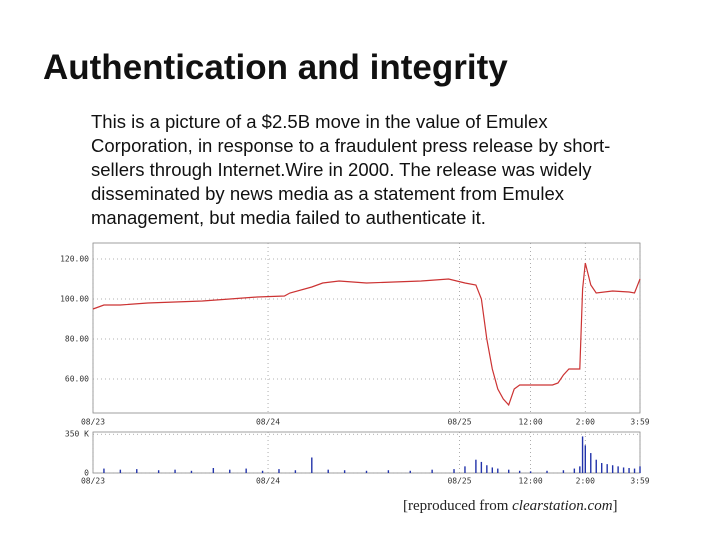 The image size is (720, 540). Describe the element at coordinates (458, 506) in the screenshot. I see `caption-prefix: [reproduced from` at that location.